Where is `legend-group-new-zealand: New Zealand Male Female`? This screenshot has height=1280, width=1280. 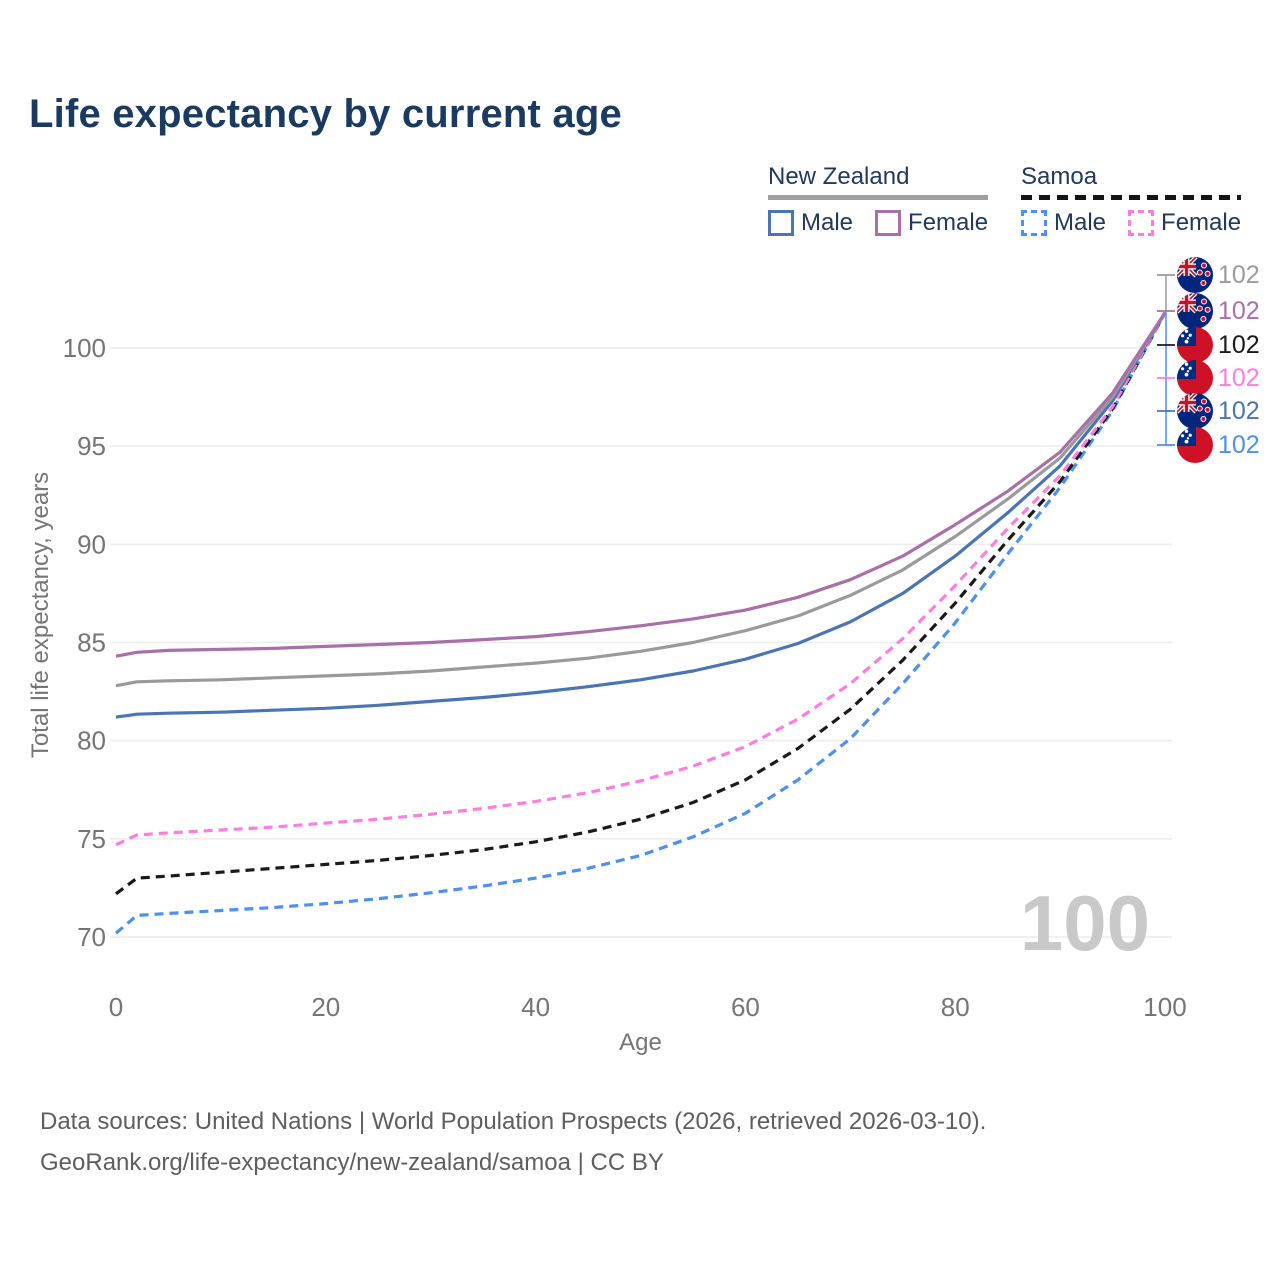
legend-group-new-zealand: New Zealand Male Female is located at coordinates (878, 200).